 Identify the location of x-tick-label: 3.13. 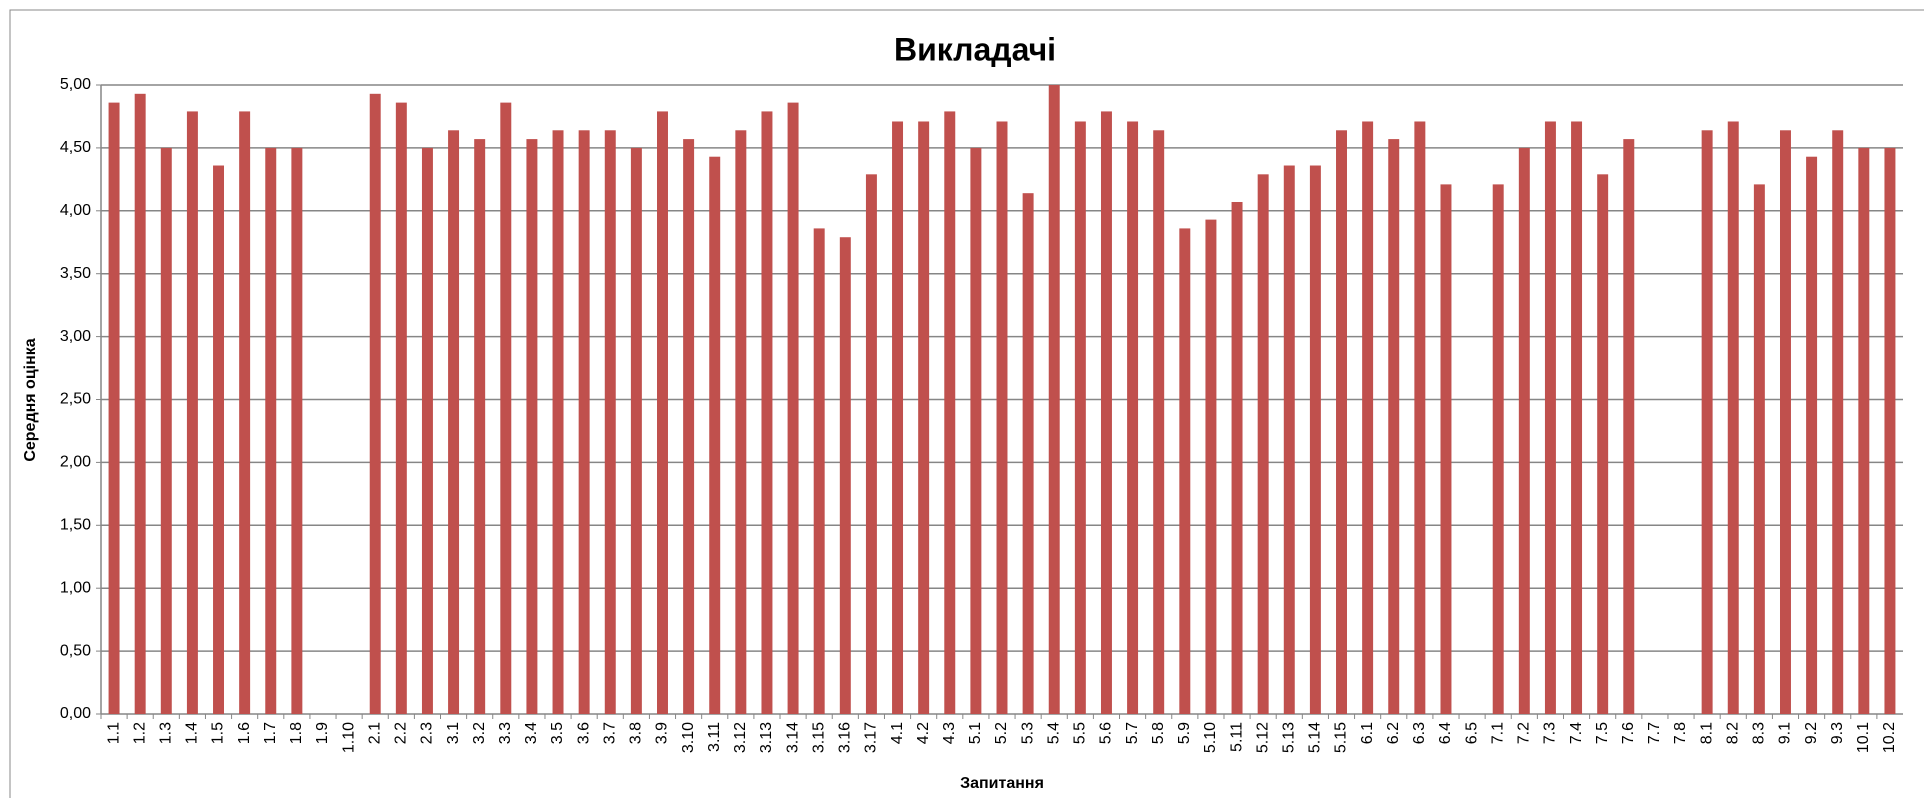
(766, 737).